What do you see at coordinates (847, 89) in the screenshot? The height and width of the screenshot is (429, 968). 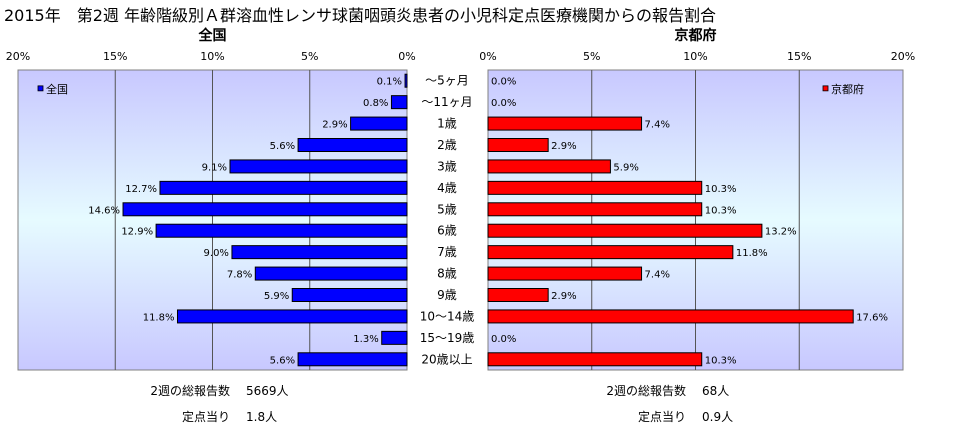 I see `kyoto-legend-label: 京都府` at bounding box center [847, 89].